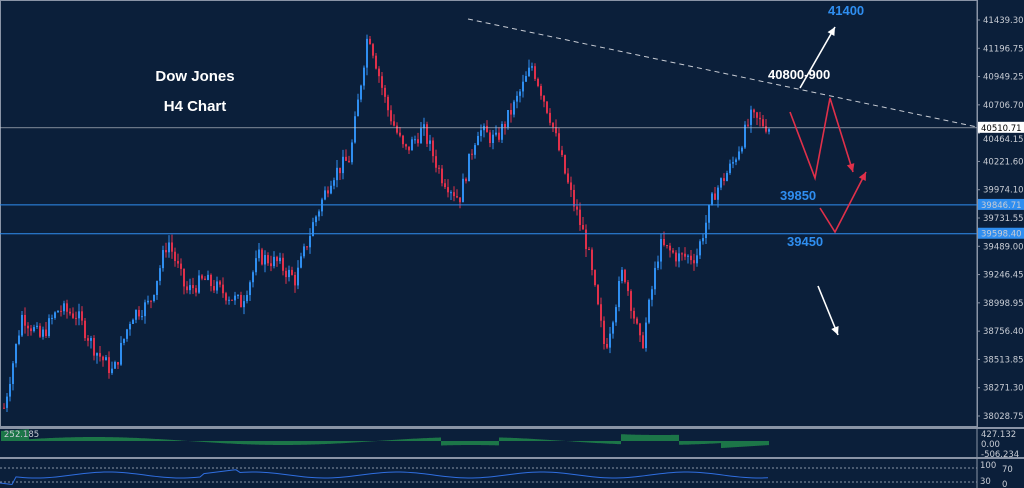 This screenshot has width=1024, height=488. What do you see at coordinates (1001, 204) in the screenshot?
I see `level-tag` at bounding box center [1001, 204].